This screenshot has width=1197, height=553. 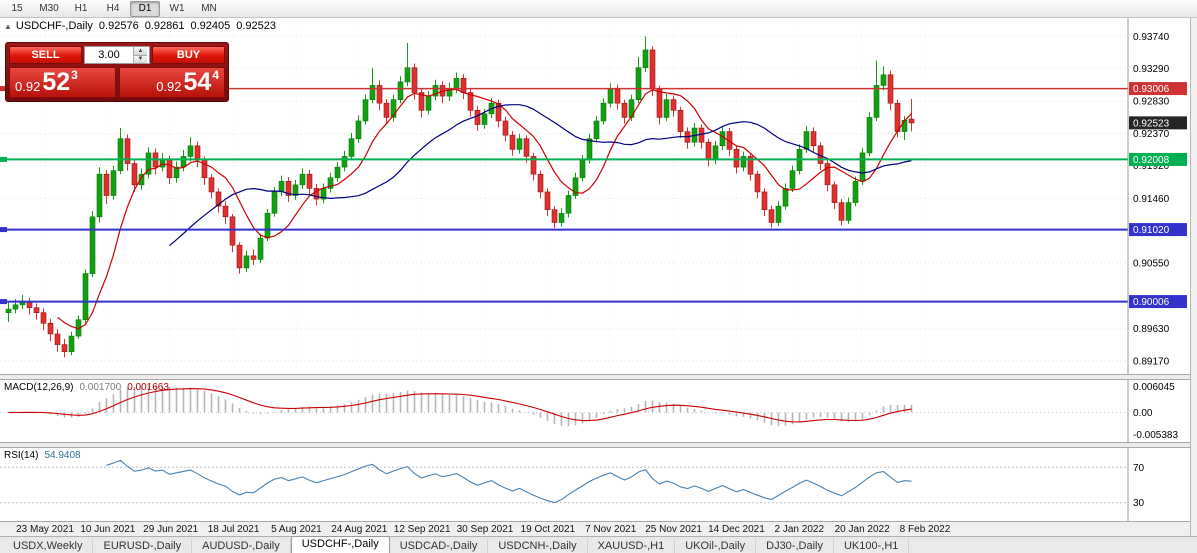 What do you see at coordinates (188, 55) in the screenshot?
I see `buy-button: BUY` at bounding box center [188, 55].